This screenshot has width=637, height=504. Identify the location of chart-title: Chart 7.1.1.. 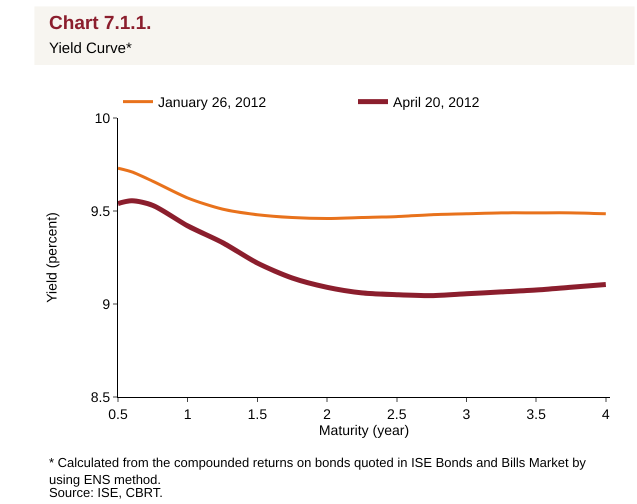
(100, 23).